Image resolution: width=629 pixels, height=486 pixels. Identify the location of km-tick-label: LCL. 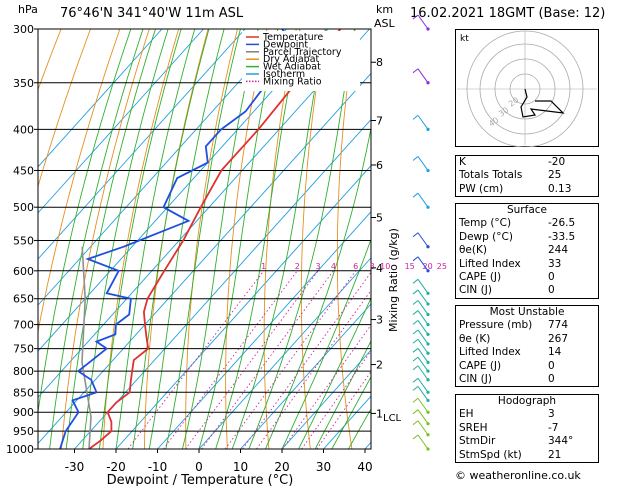
(392, 418).